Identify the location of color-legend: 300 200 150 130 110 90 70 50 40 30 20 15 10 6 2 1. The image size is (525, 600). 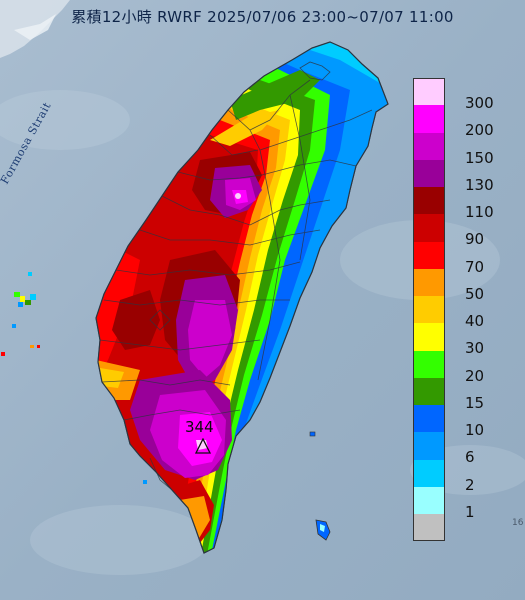
(461, 310).